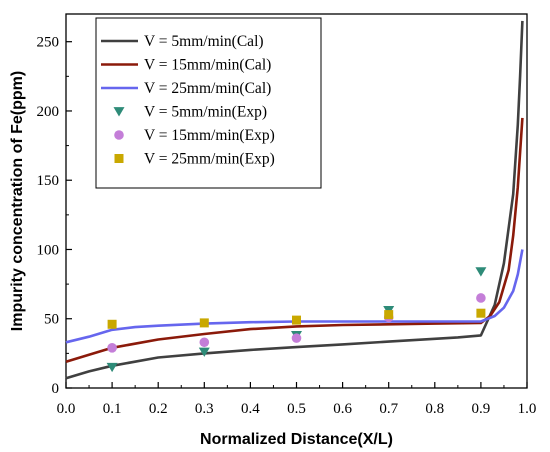 Image resolution: width=550 pixels, height=452 pixels. Describe the element at coordinates (204, 41) in the screenshot. I see `legend-label: V = 5mm/min(Cal)` at that location.